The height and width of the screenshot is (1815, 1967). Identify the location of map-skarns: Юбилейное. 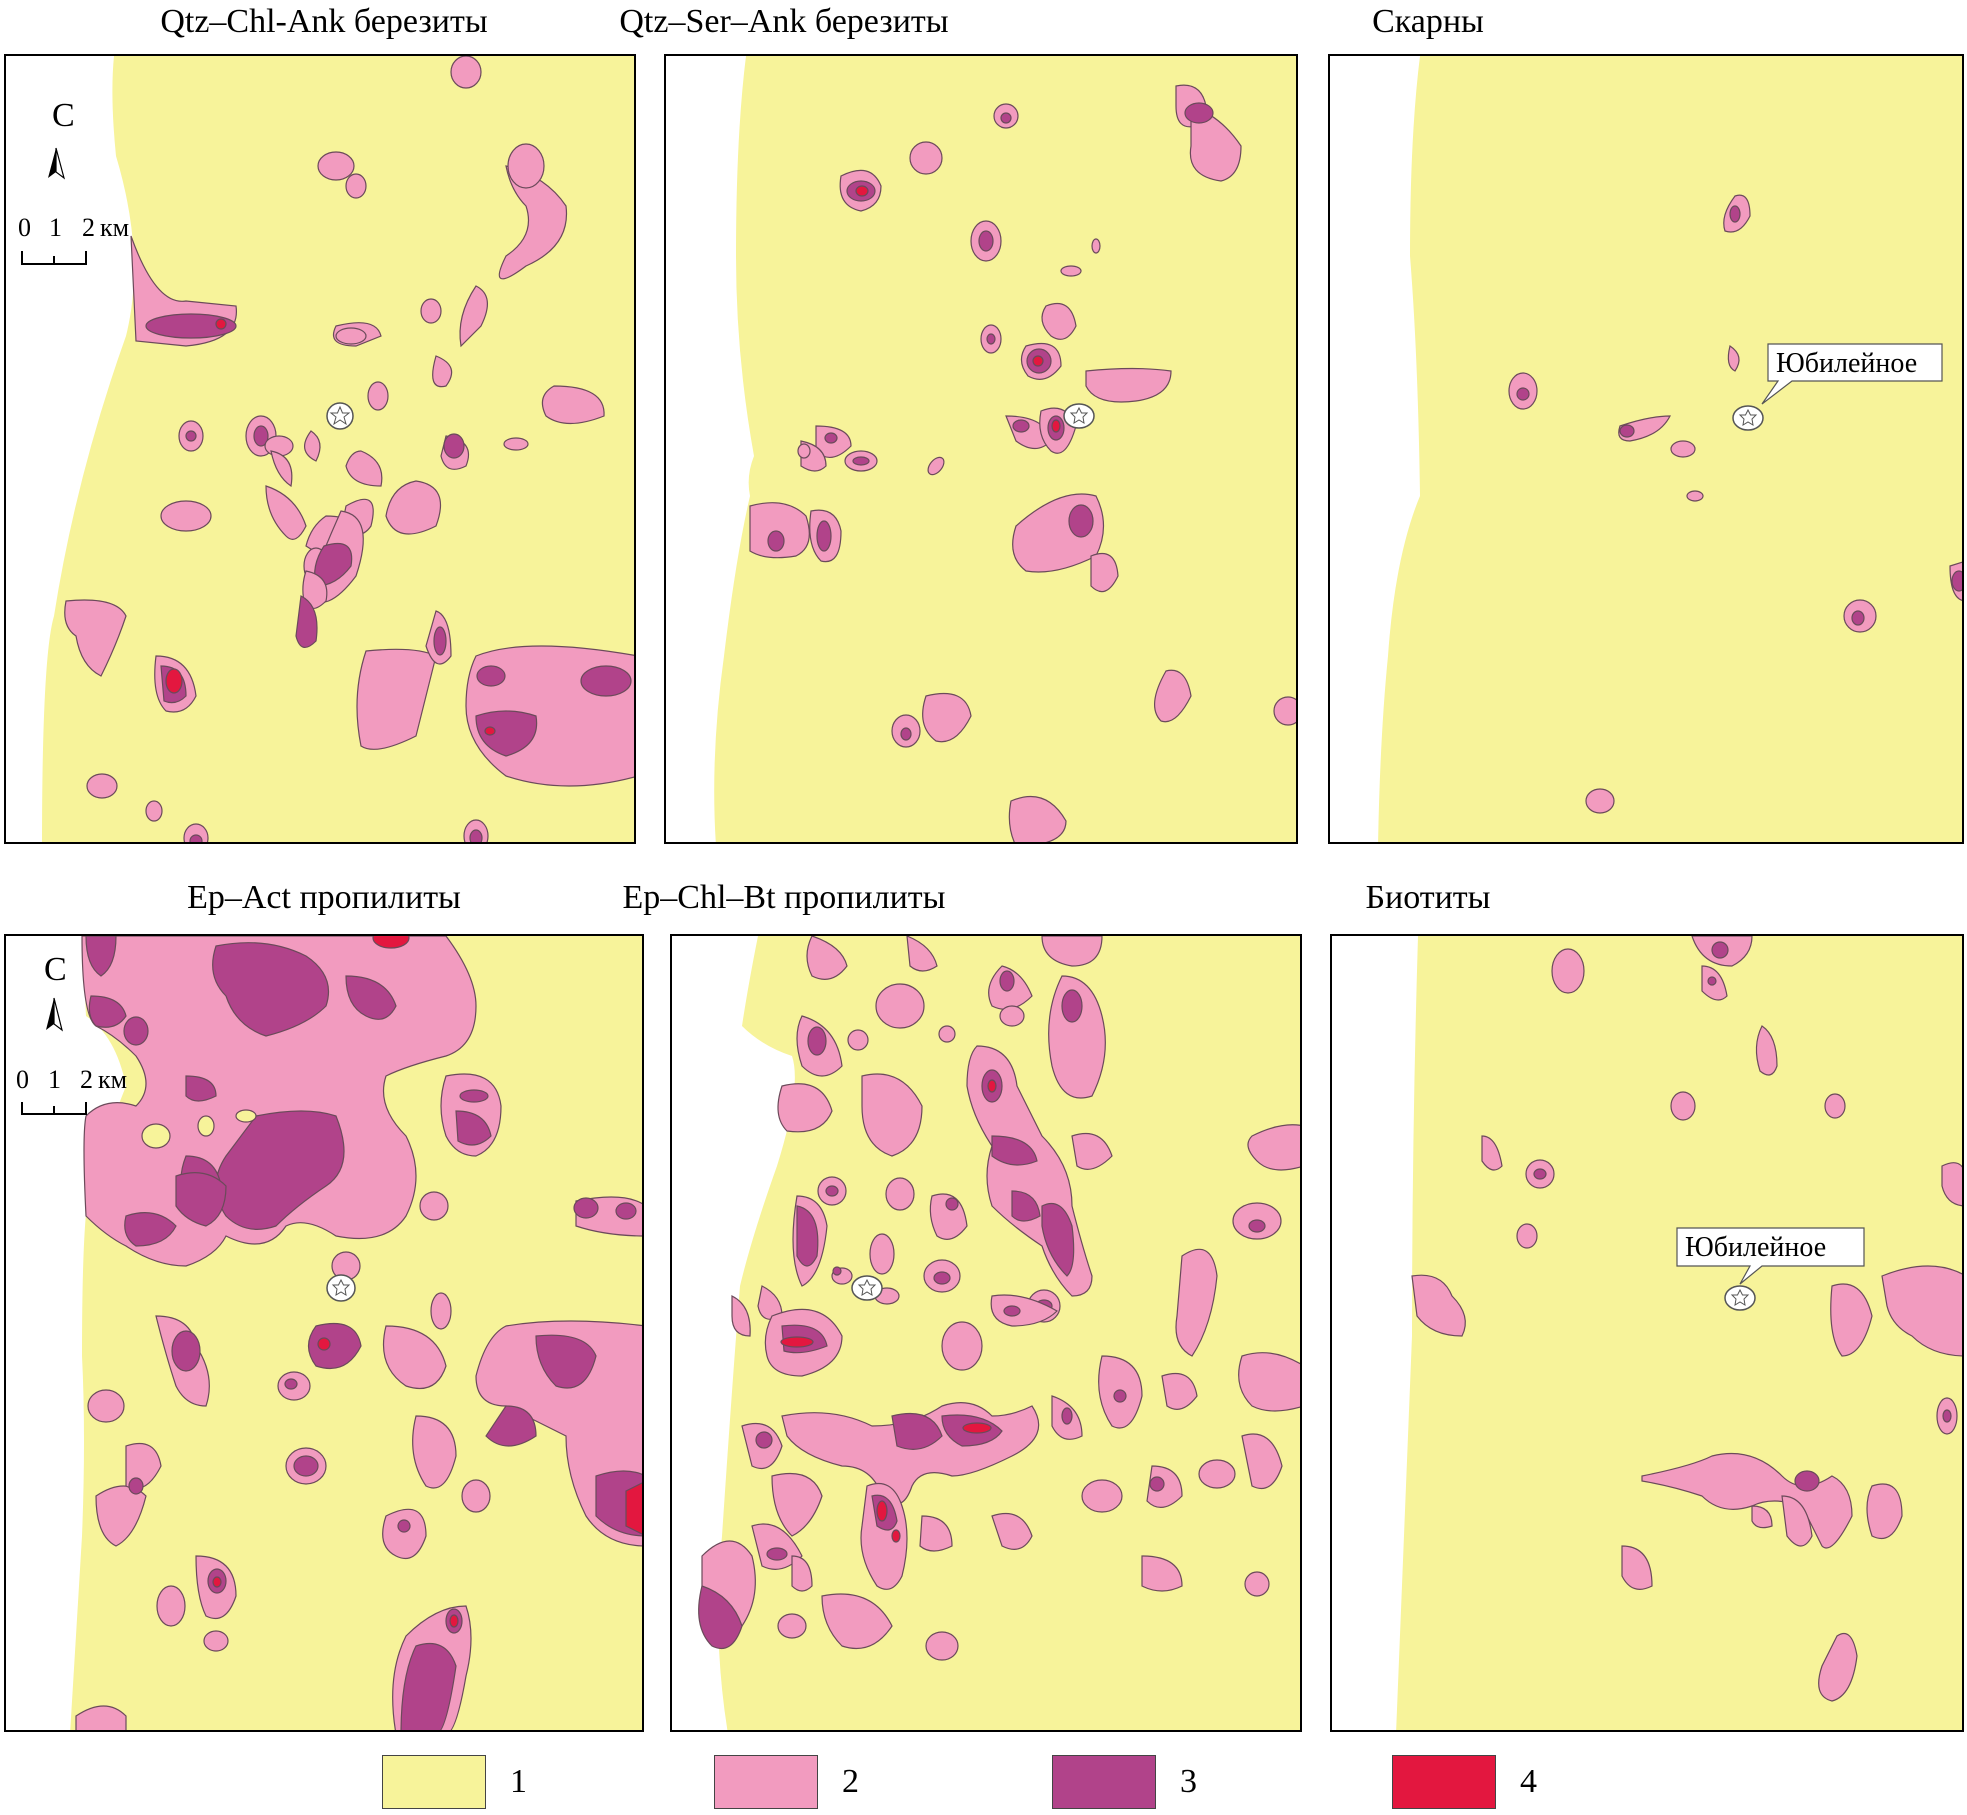
(1670, 449).